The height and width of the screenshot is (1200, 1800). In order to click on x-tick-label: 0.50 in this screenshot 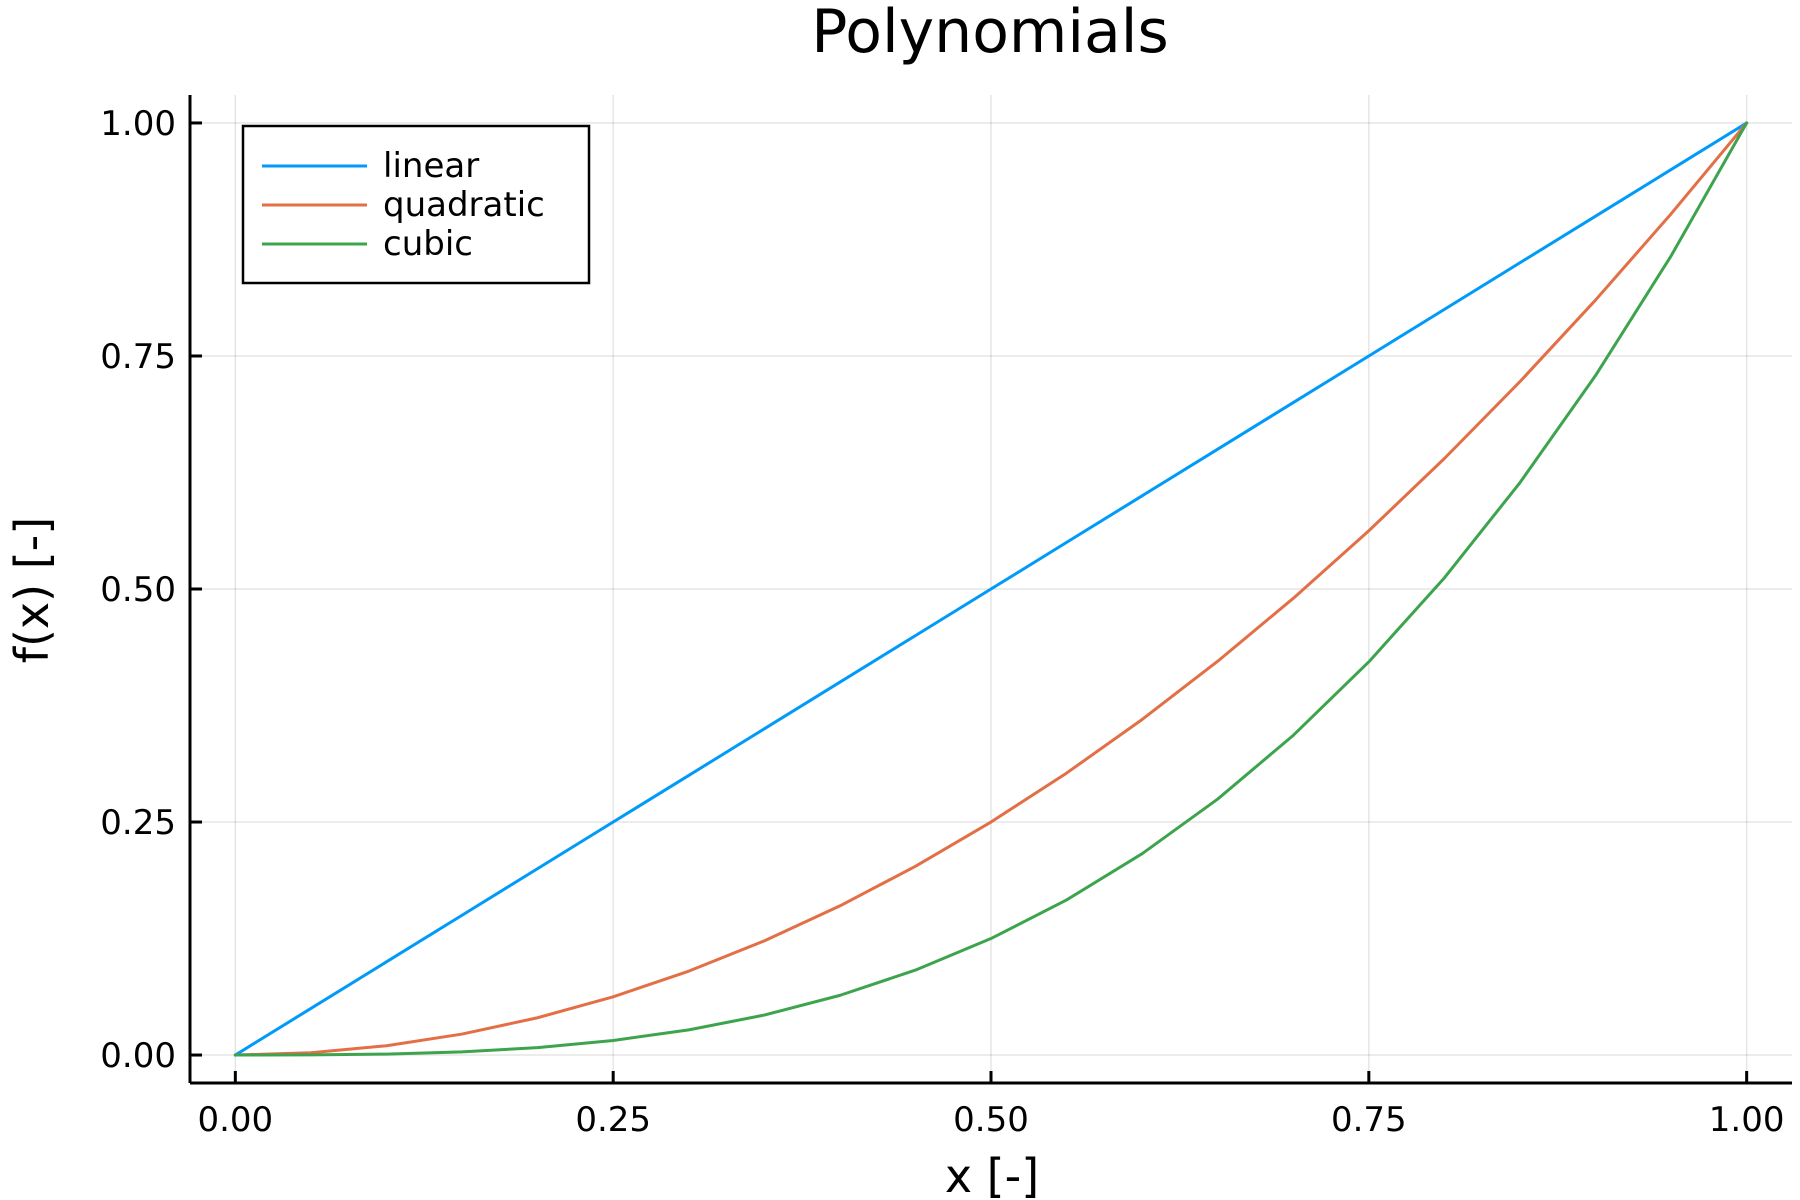, I will do `click(991, 1120)`.